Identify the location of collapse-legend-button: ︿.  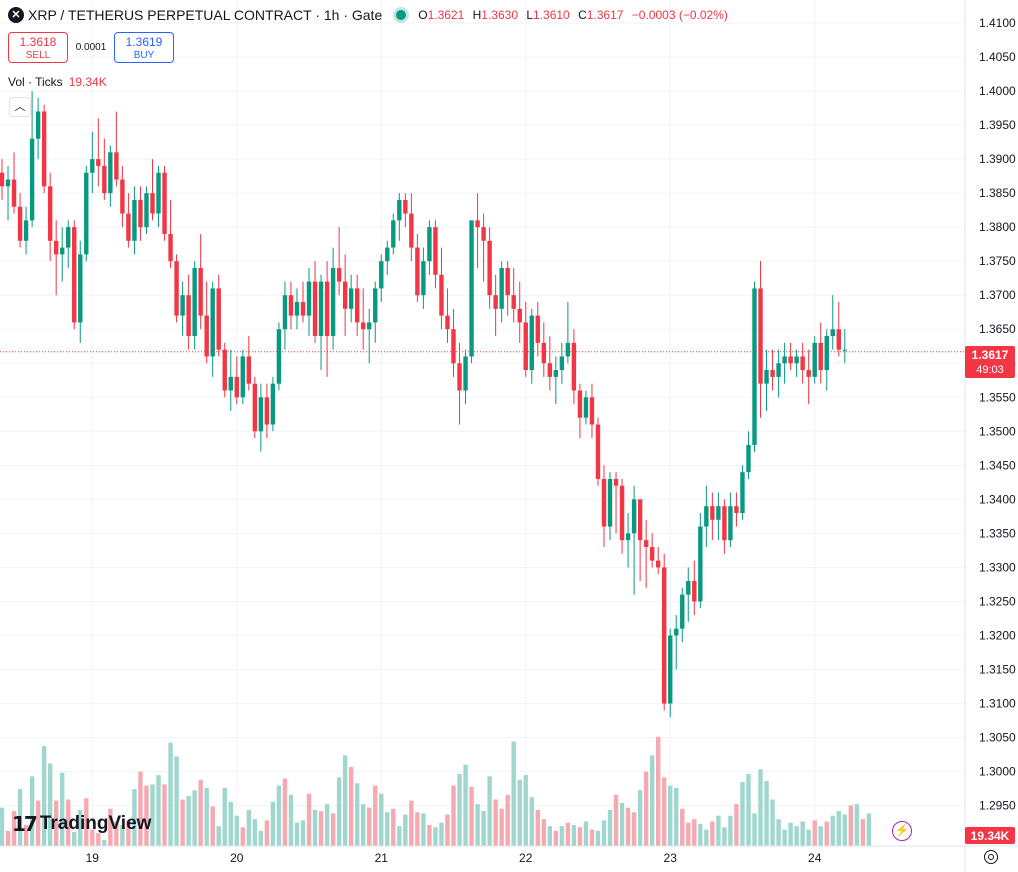
(20, 107).